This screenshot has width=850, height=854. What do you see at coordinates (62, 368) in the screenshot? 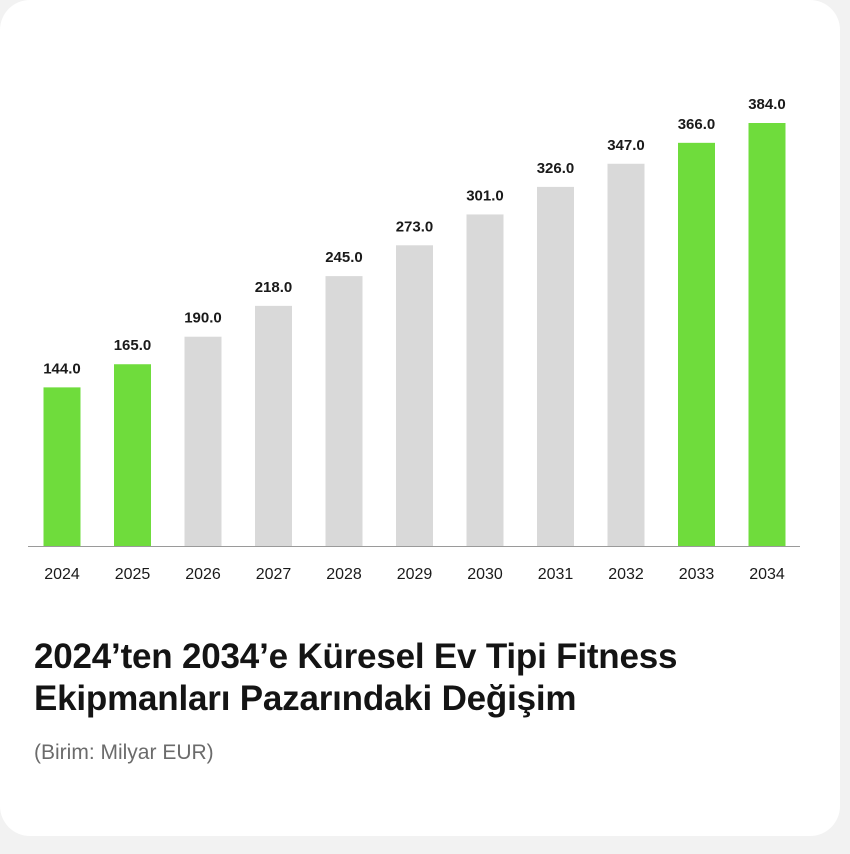
I see `value-label-2024: 144.0` at bounding box center [62, 368].